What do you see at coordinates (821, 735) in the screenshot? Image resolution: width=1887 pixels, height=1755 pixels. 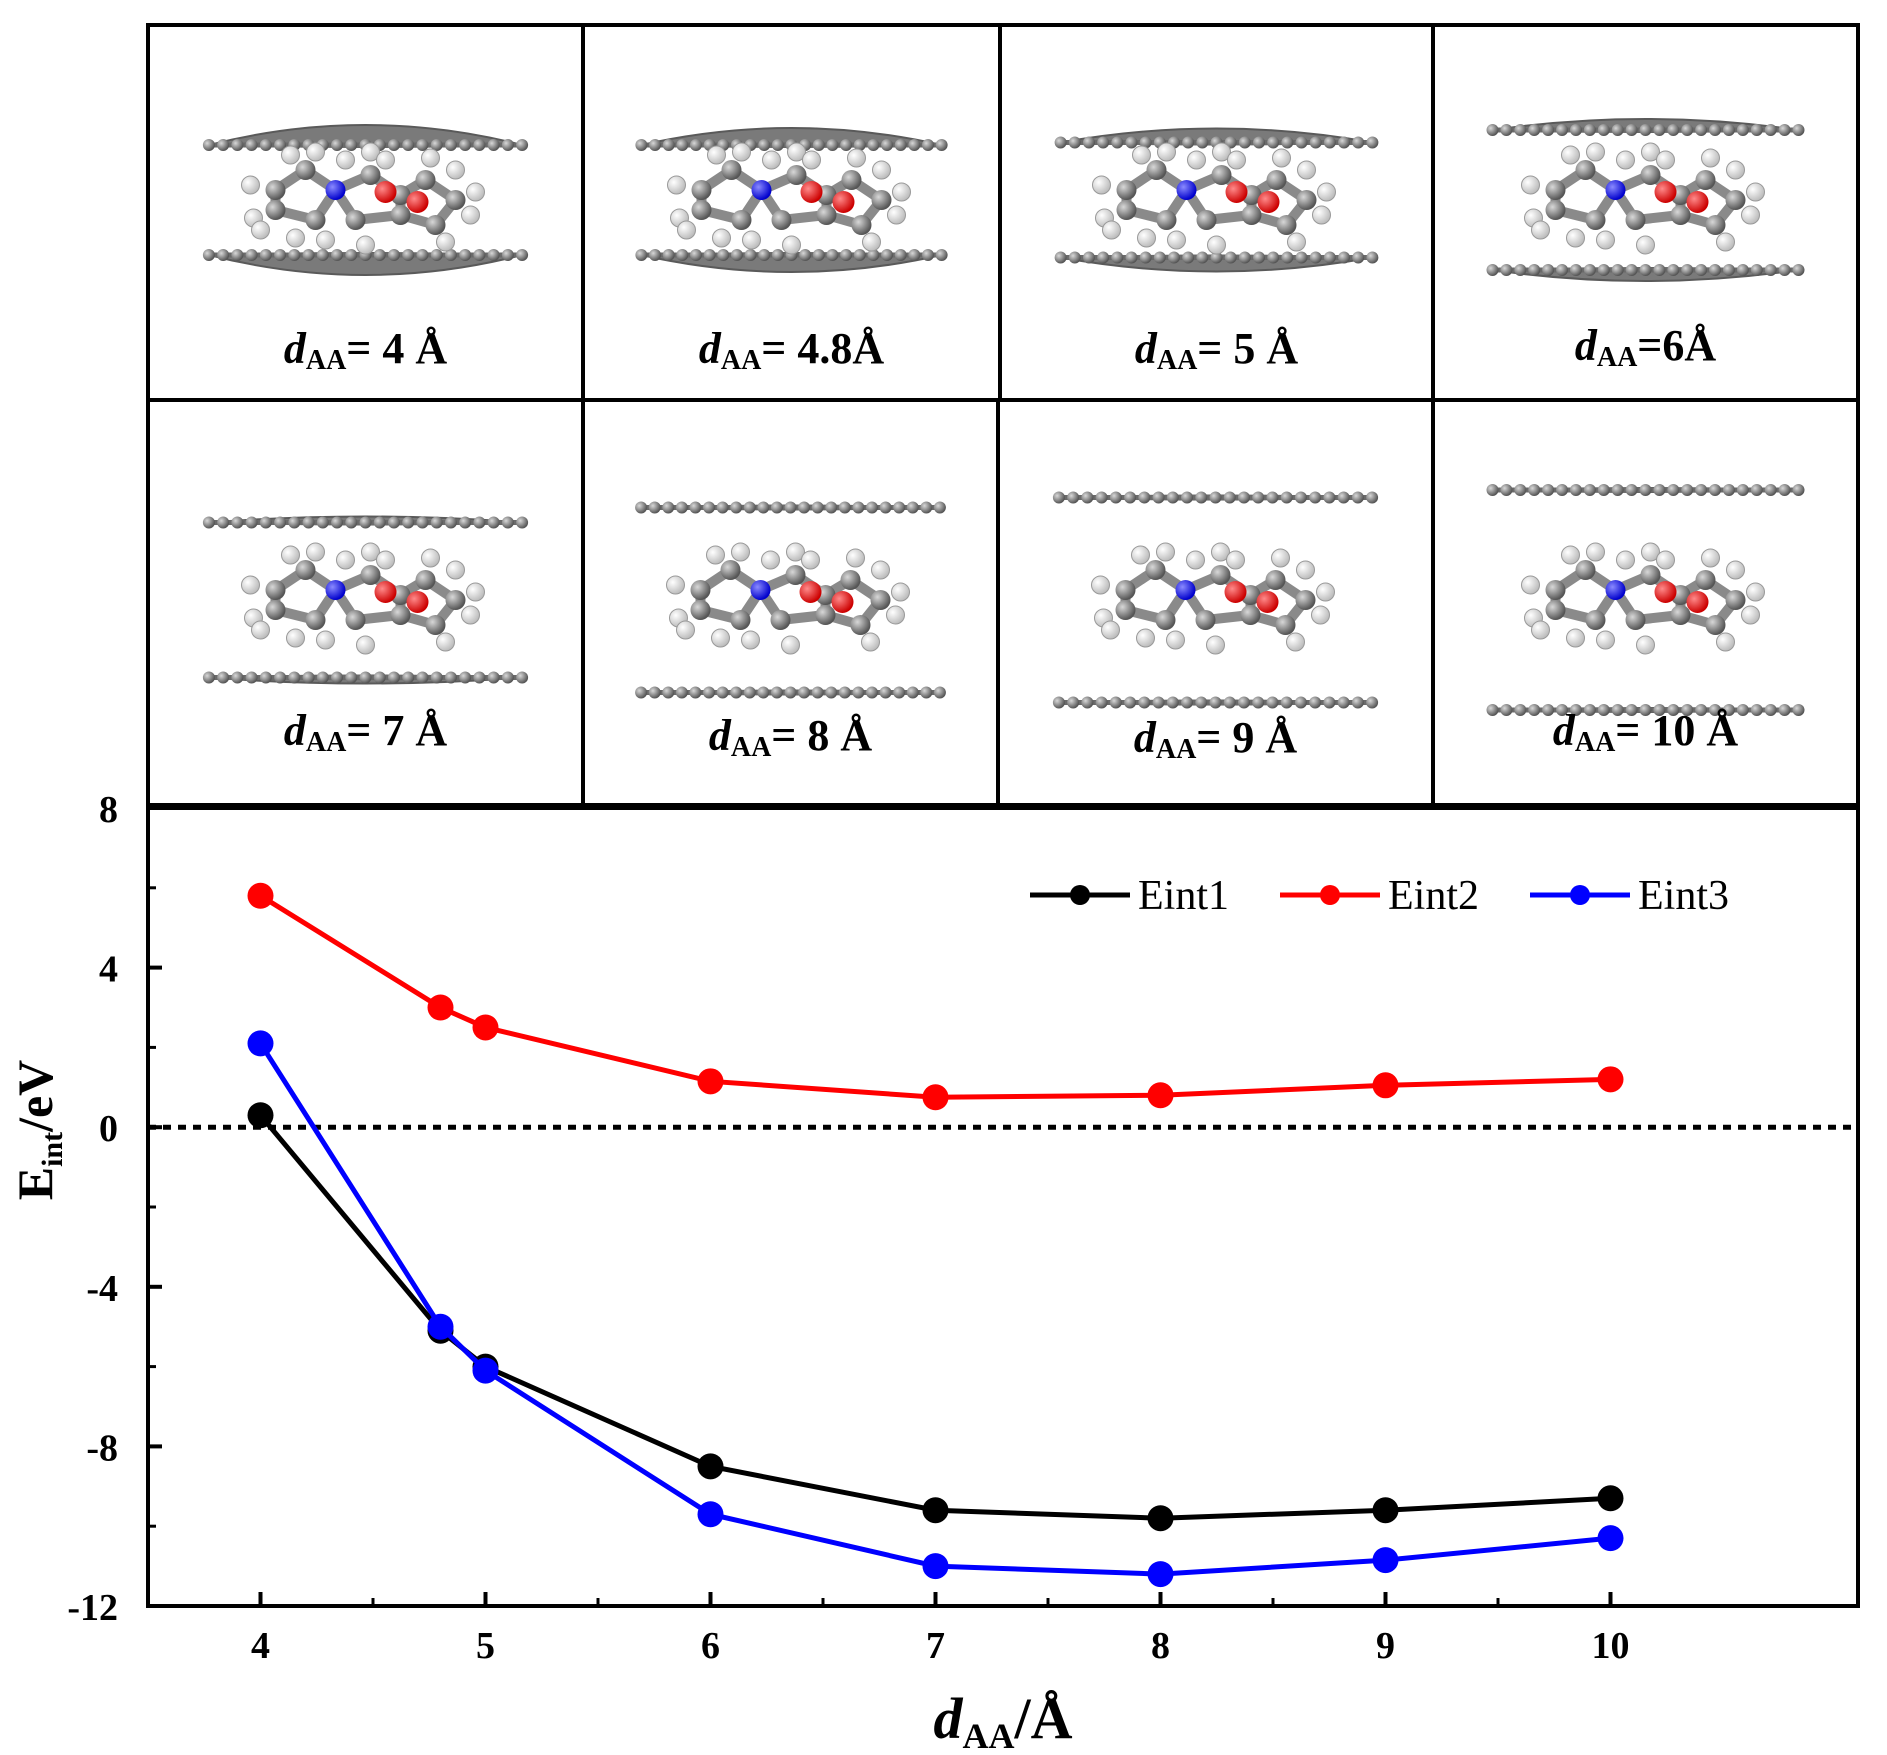 I see `panel-label-value: = 8 Å` at bounding box center [821, 735].